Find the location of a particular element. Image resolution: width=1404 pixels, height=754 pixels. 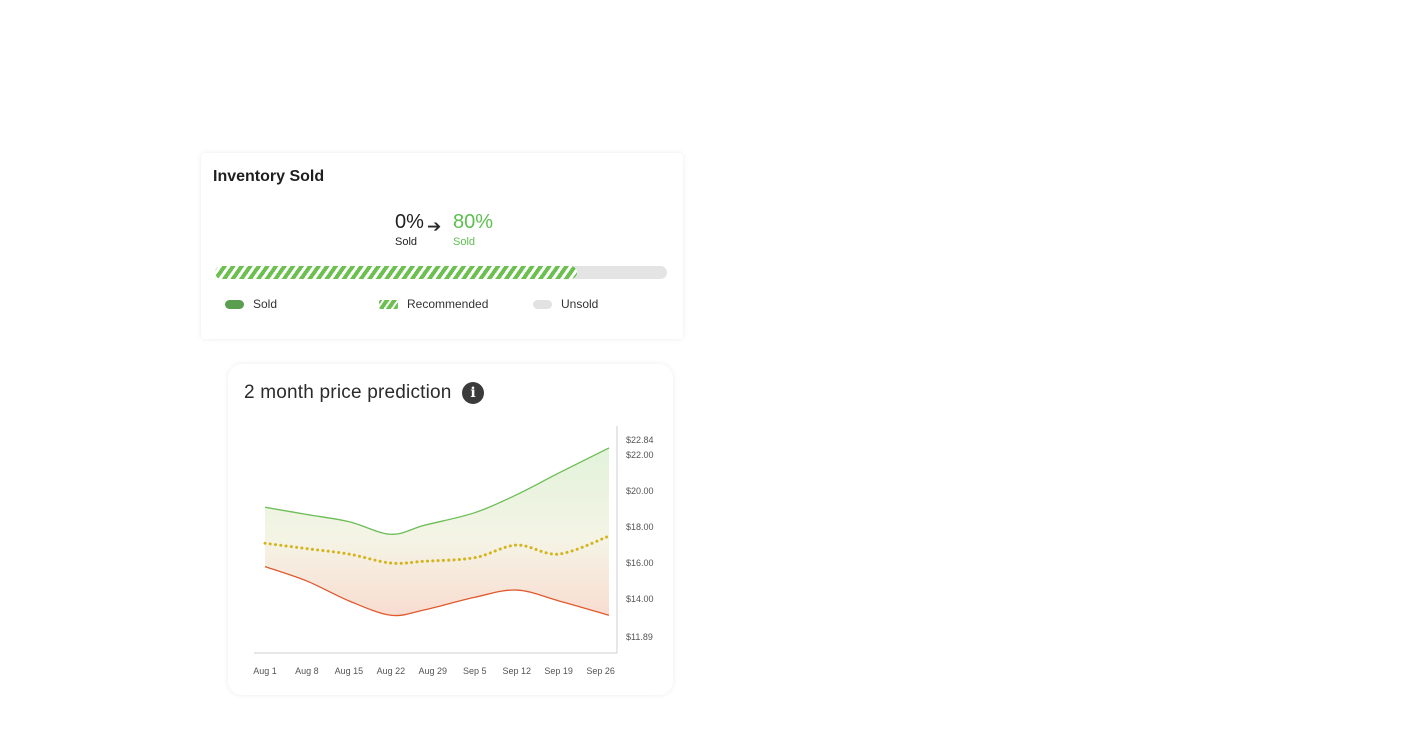

legend-unsold-swatch is located at coordinates (542, 304).